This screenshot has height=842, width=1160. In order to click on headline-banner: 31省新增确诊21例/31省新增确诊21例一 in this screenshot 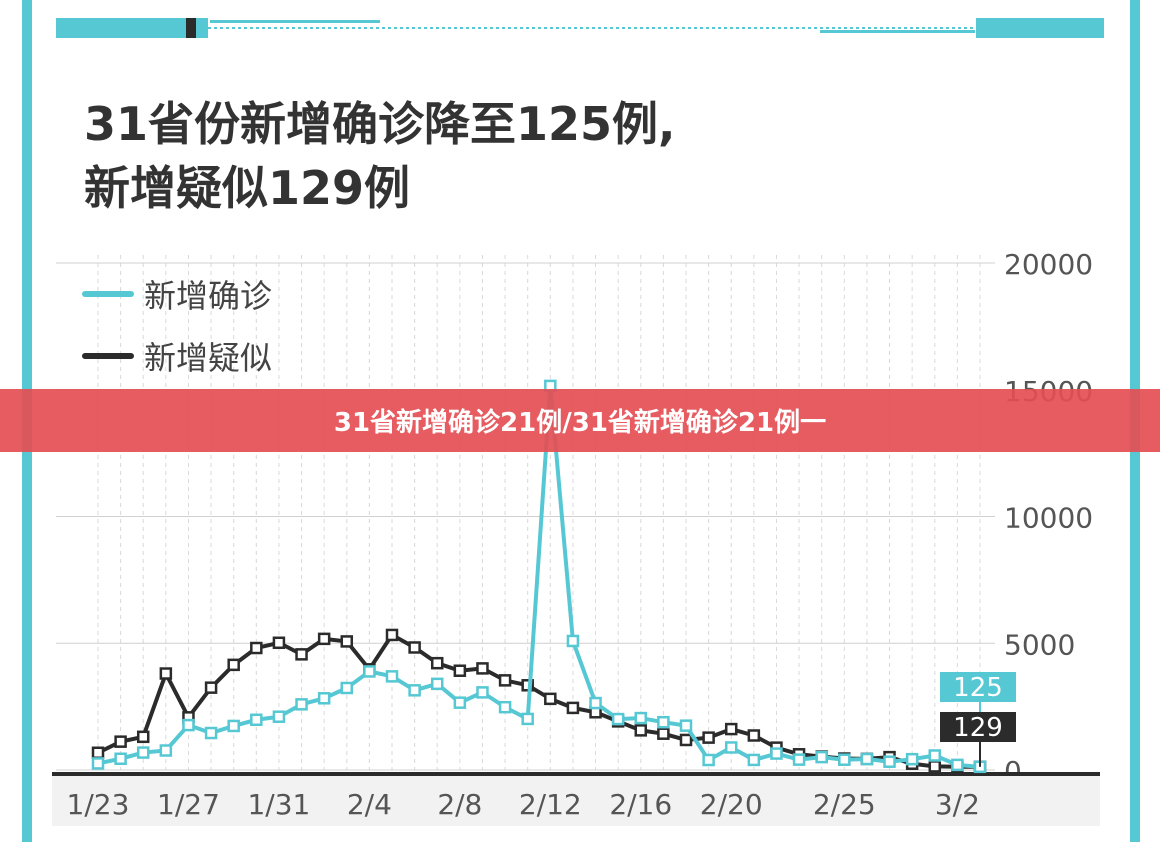, I will do `click(580, 420)`.